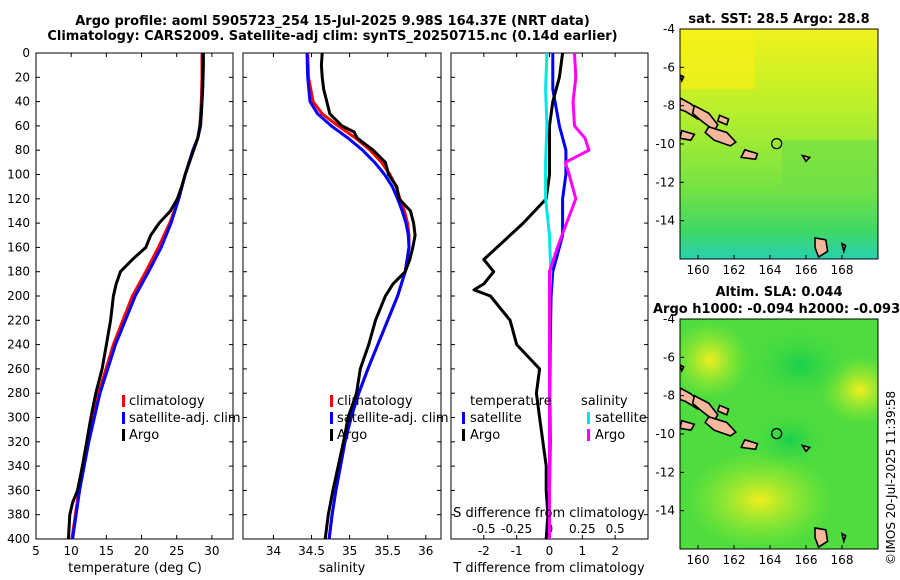 The image size is (900, 580). What do you see at coordinates (610, 435) in the screenshot?
I see `legend-label-s-argo: Argo` at bounding box center [610, 435].